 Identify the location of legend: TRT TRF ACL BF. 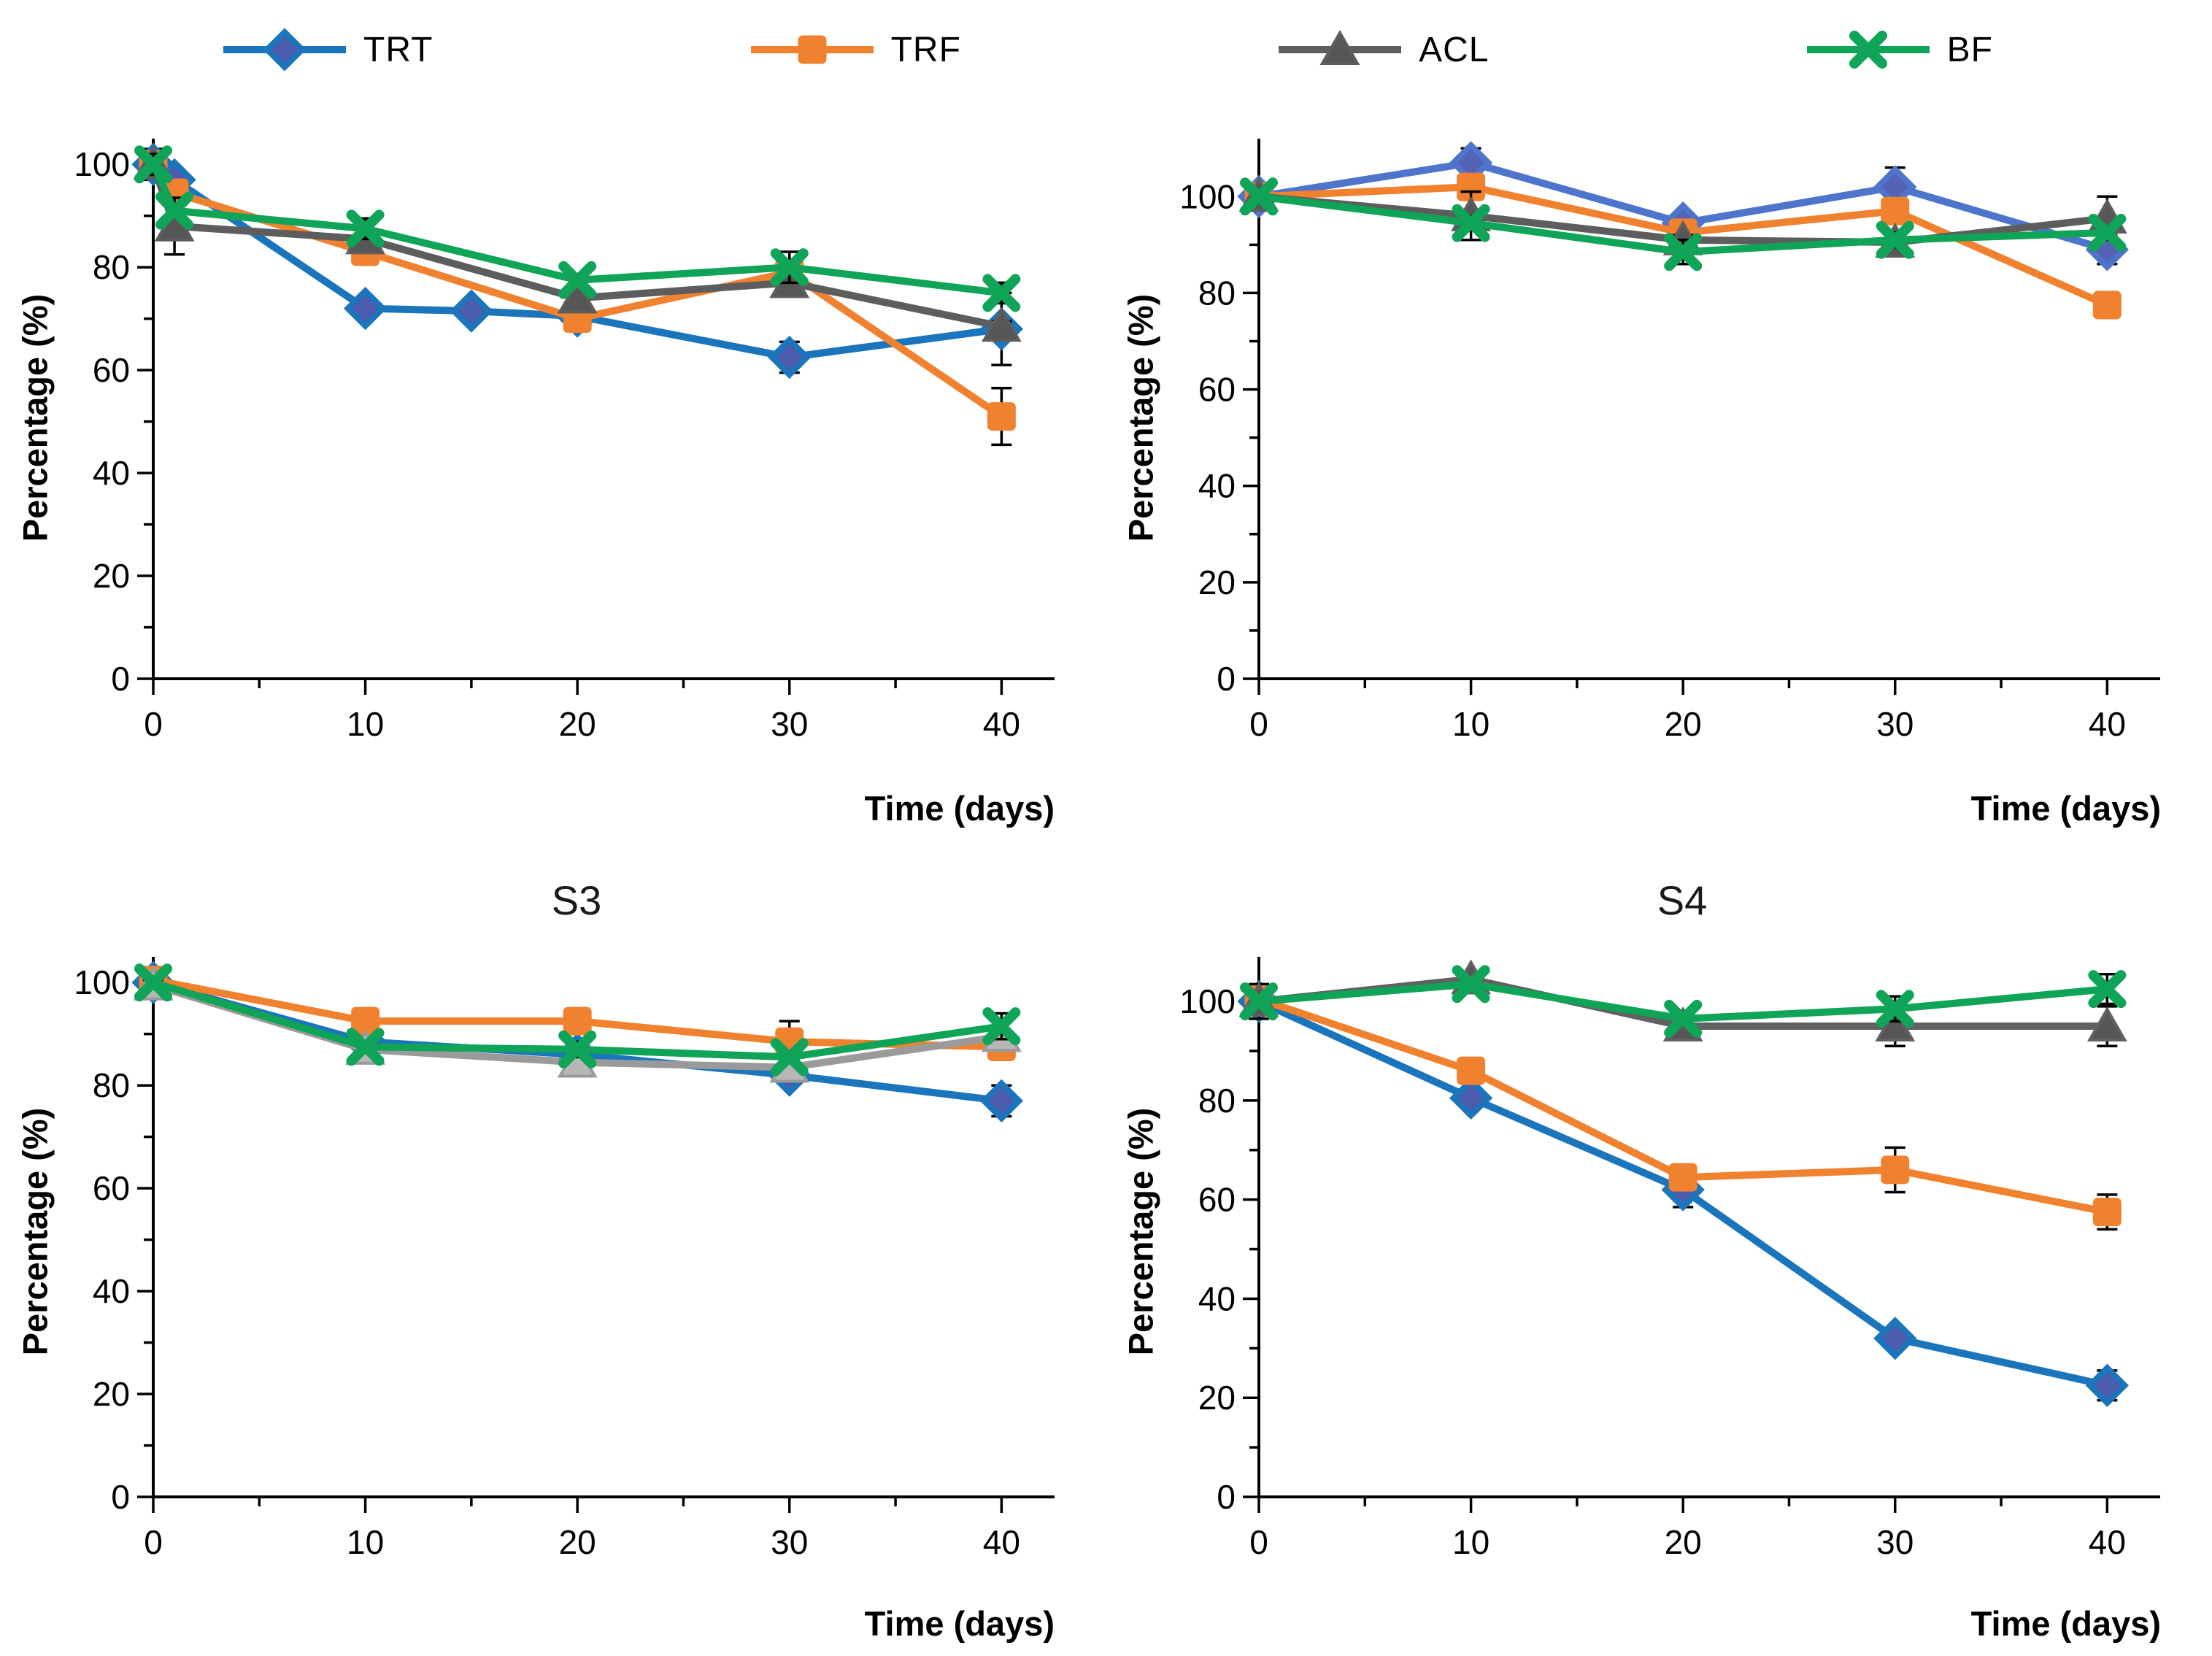
(1106, 49).